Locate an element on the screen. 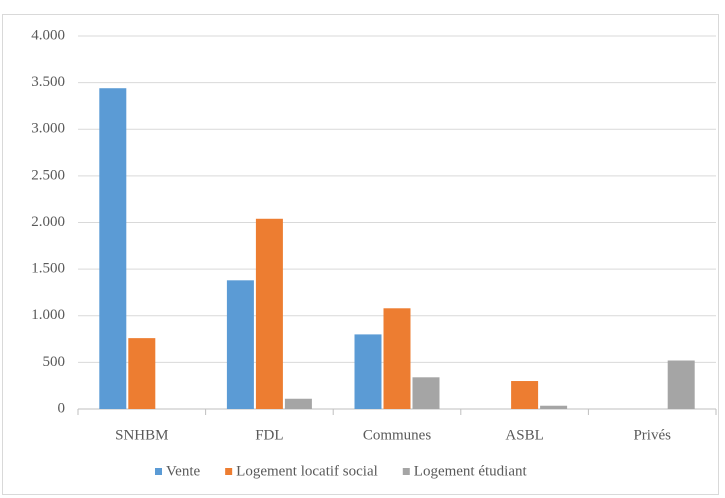 The width and height of the screenshot is (725, 498). y-tick-label: 1.500 is located at coordinates (48, 269).